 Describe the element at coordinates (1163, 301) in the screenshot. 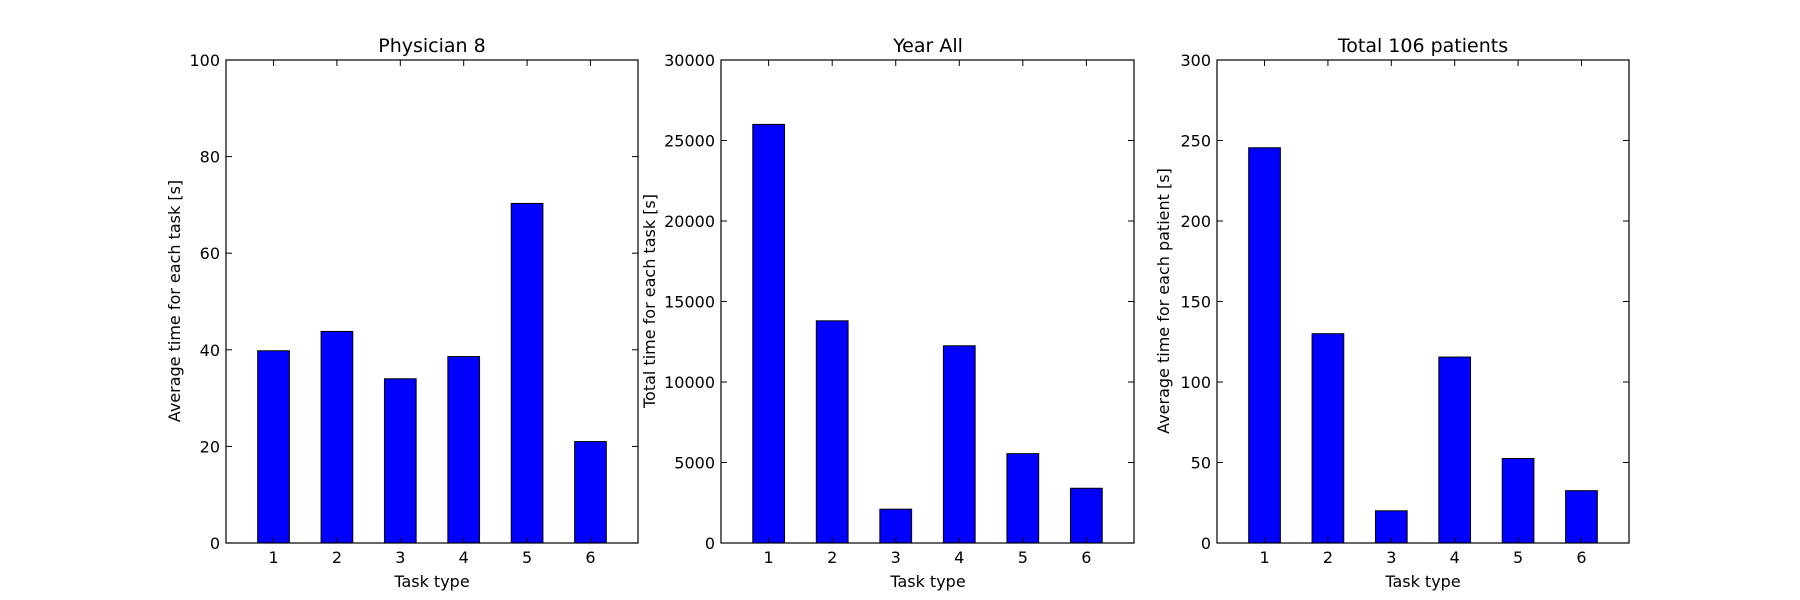

I see `chart-3-y-axis-label: Average time for each patient [s]` at that location.